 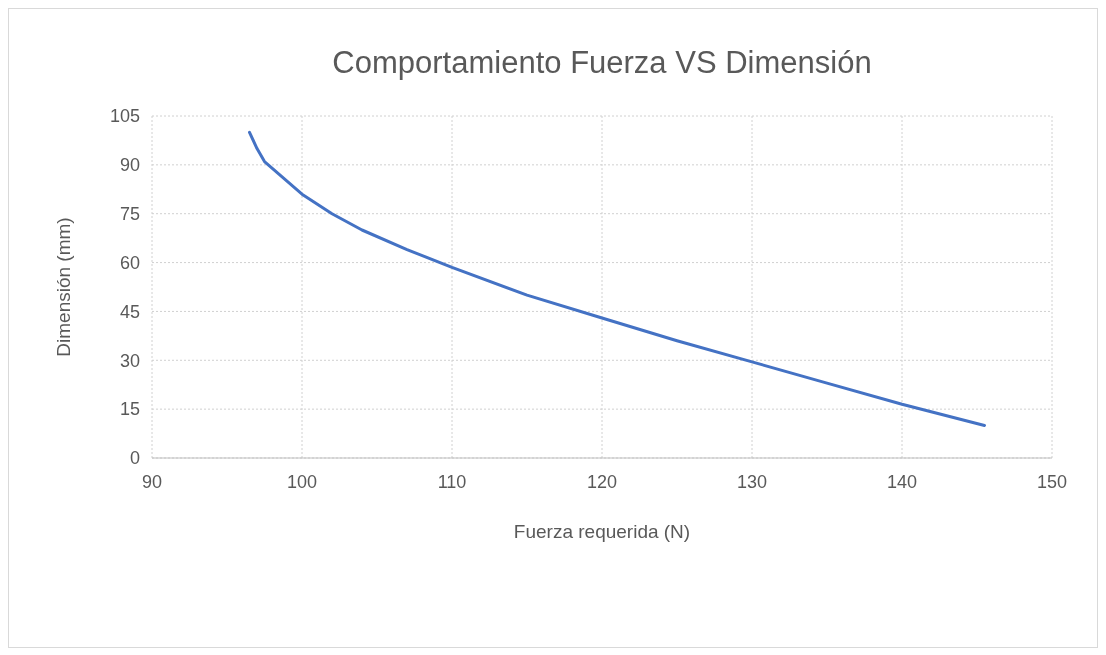 I want to click on chart-title: Comportamiento Fuerza VS Dimensión, so click(x=602, y=62).